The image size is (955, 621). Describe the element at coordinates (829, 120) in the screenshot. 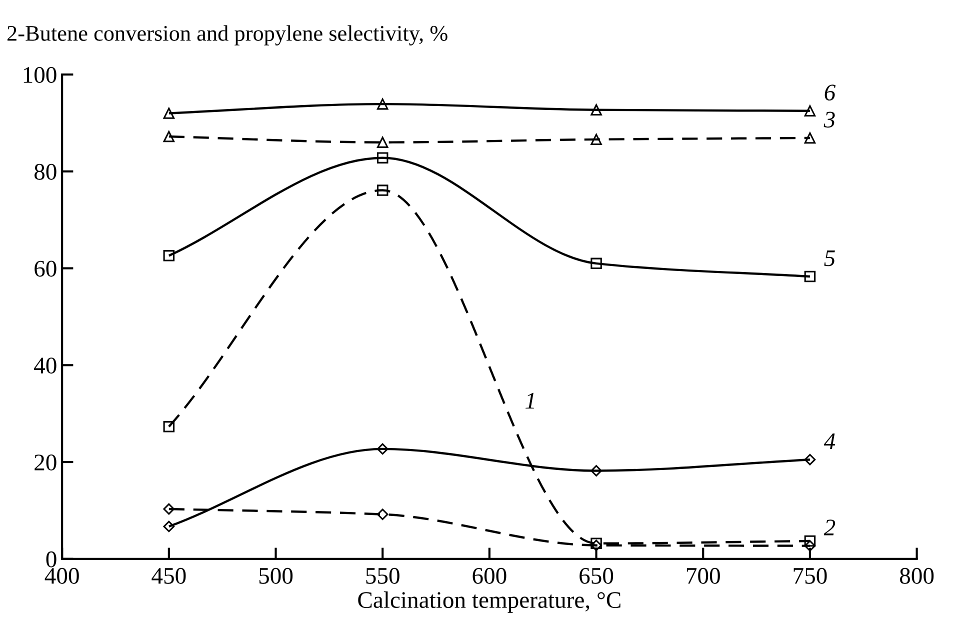

I see `series-label: 3` at that location.